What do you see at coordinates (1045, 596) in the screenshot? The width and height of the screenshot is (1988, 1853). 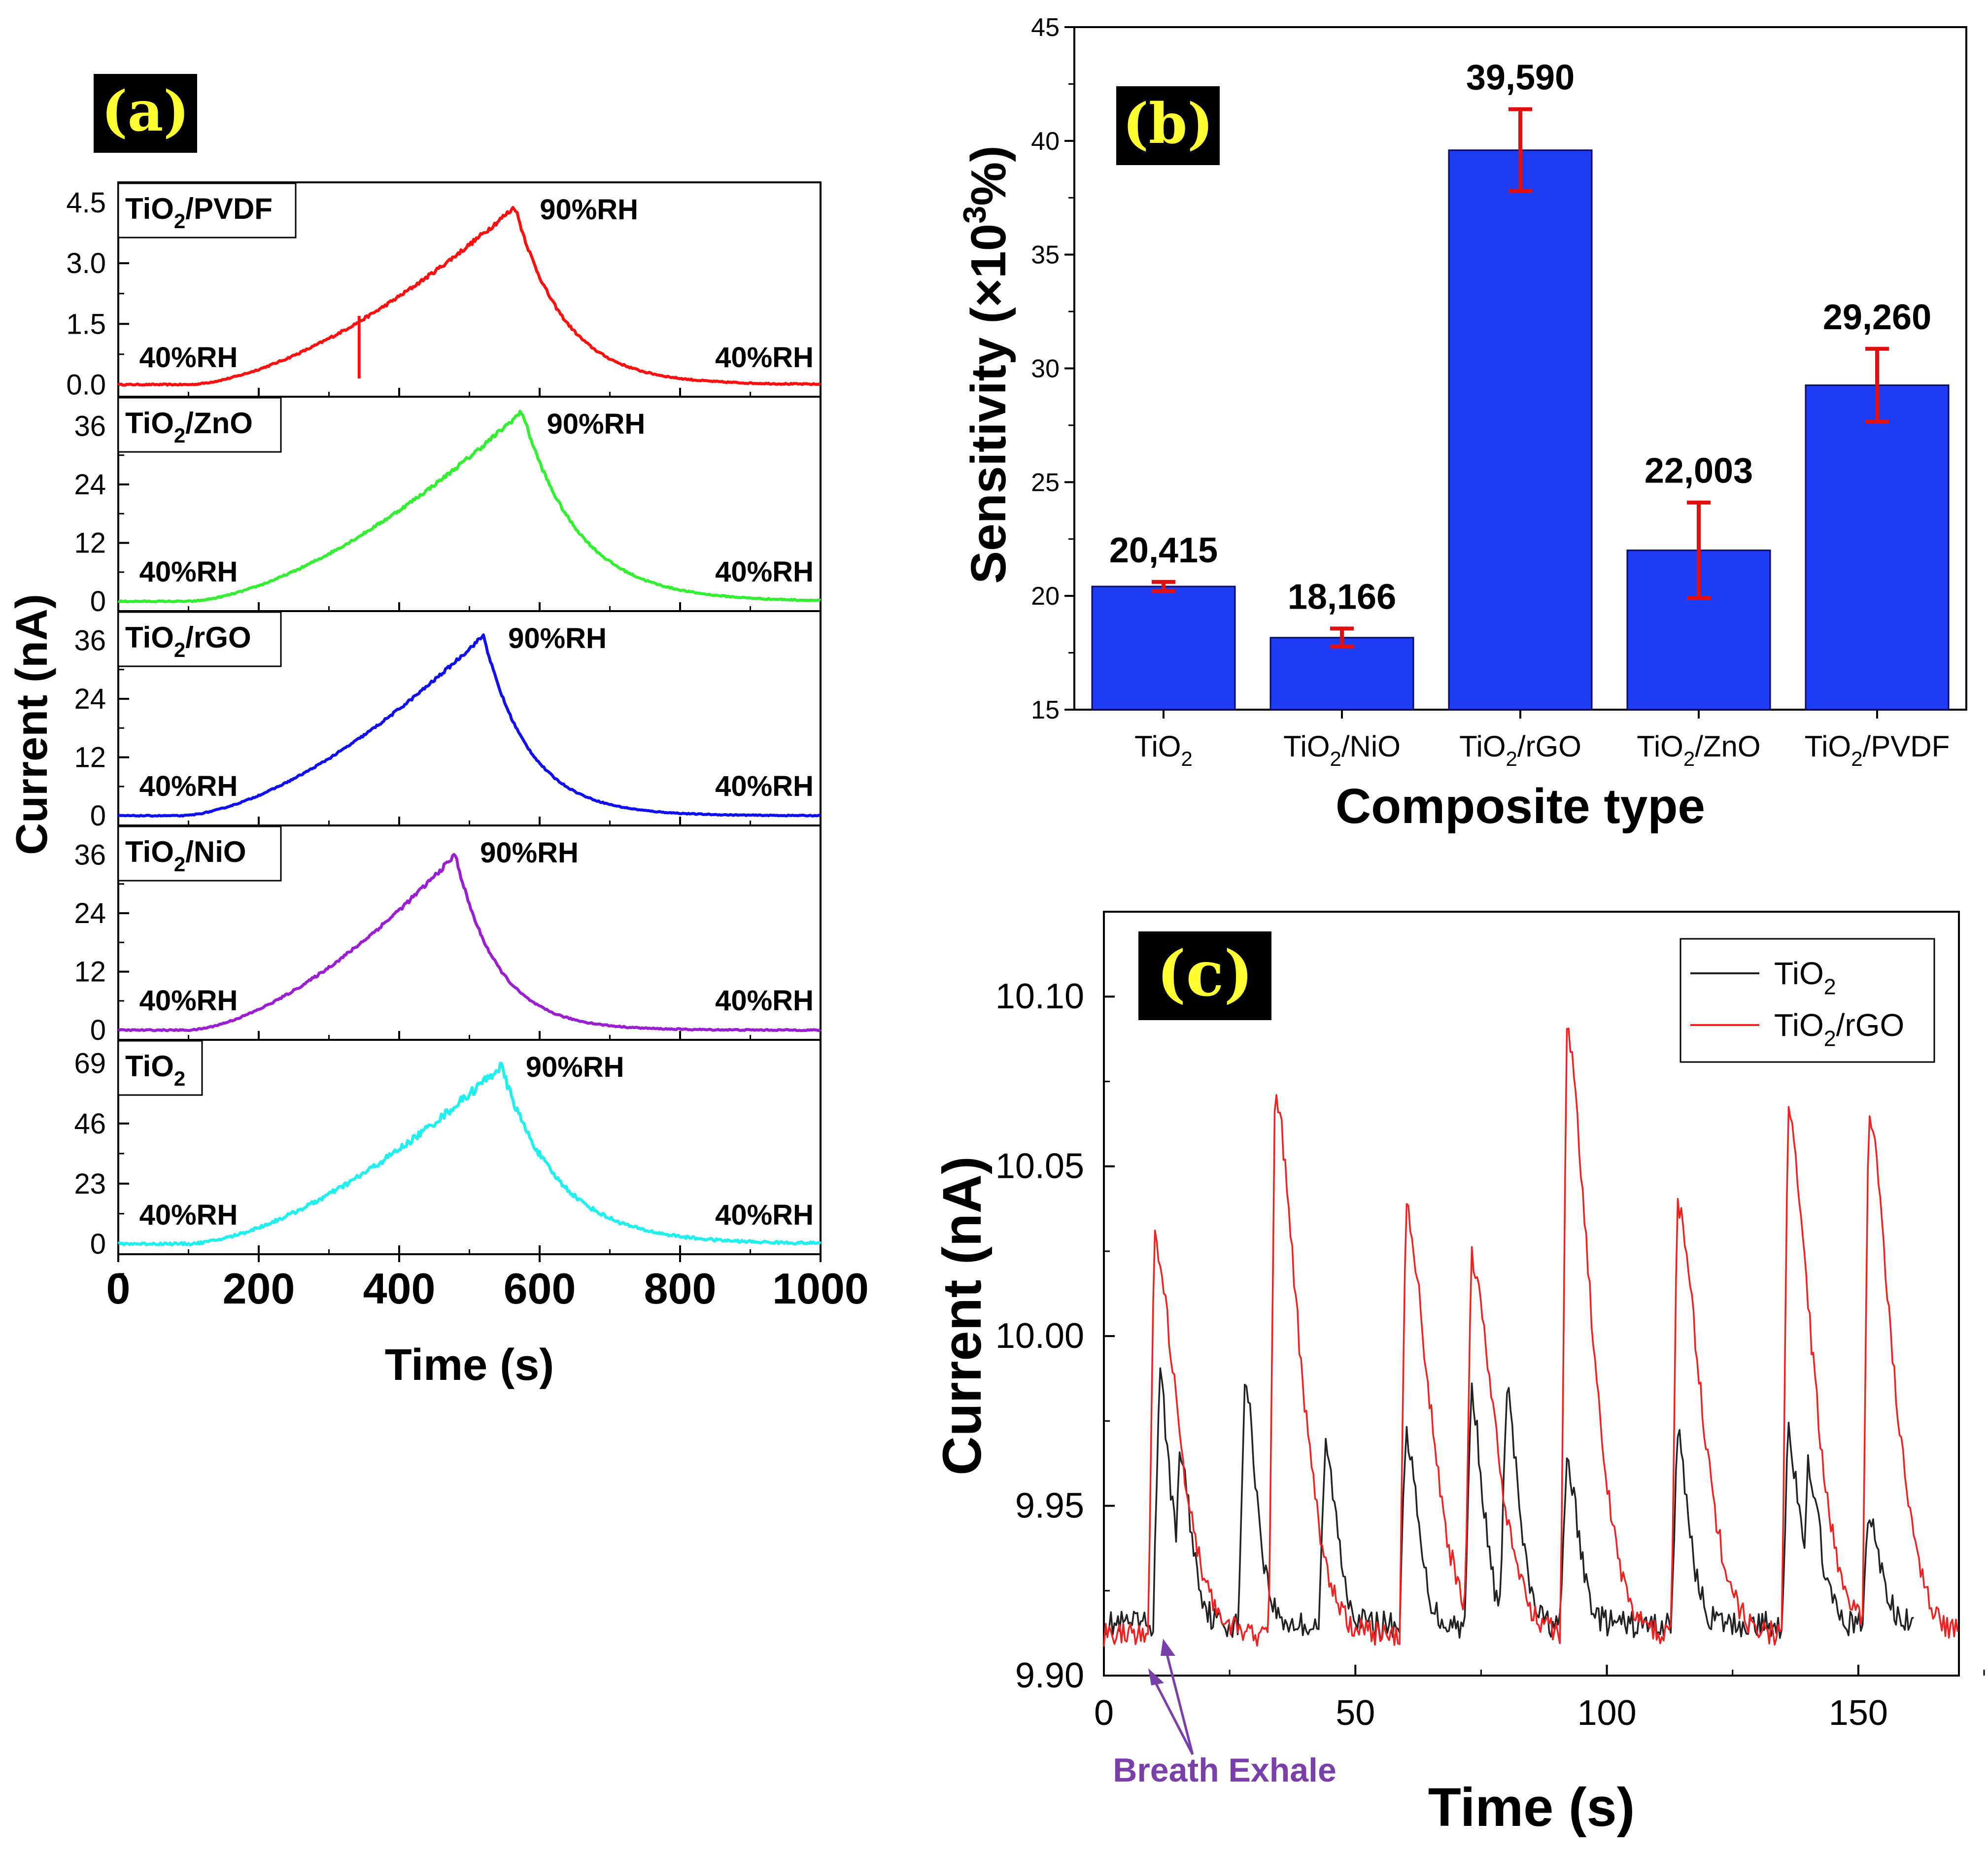 I see `y-tick-label-b: 20` at bounding box center [1045, 596].